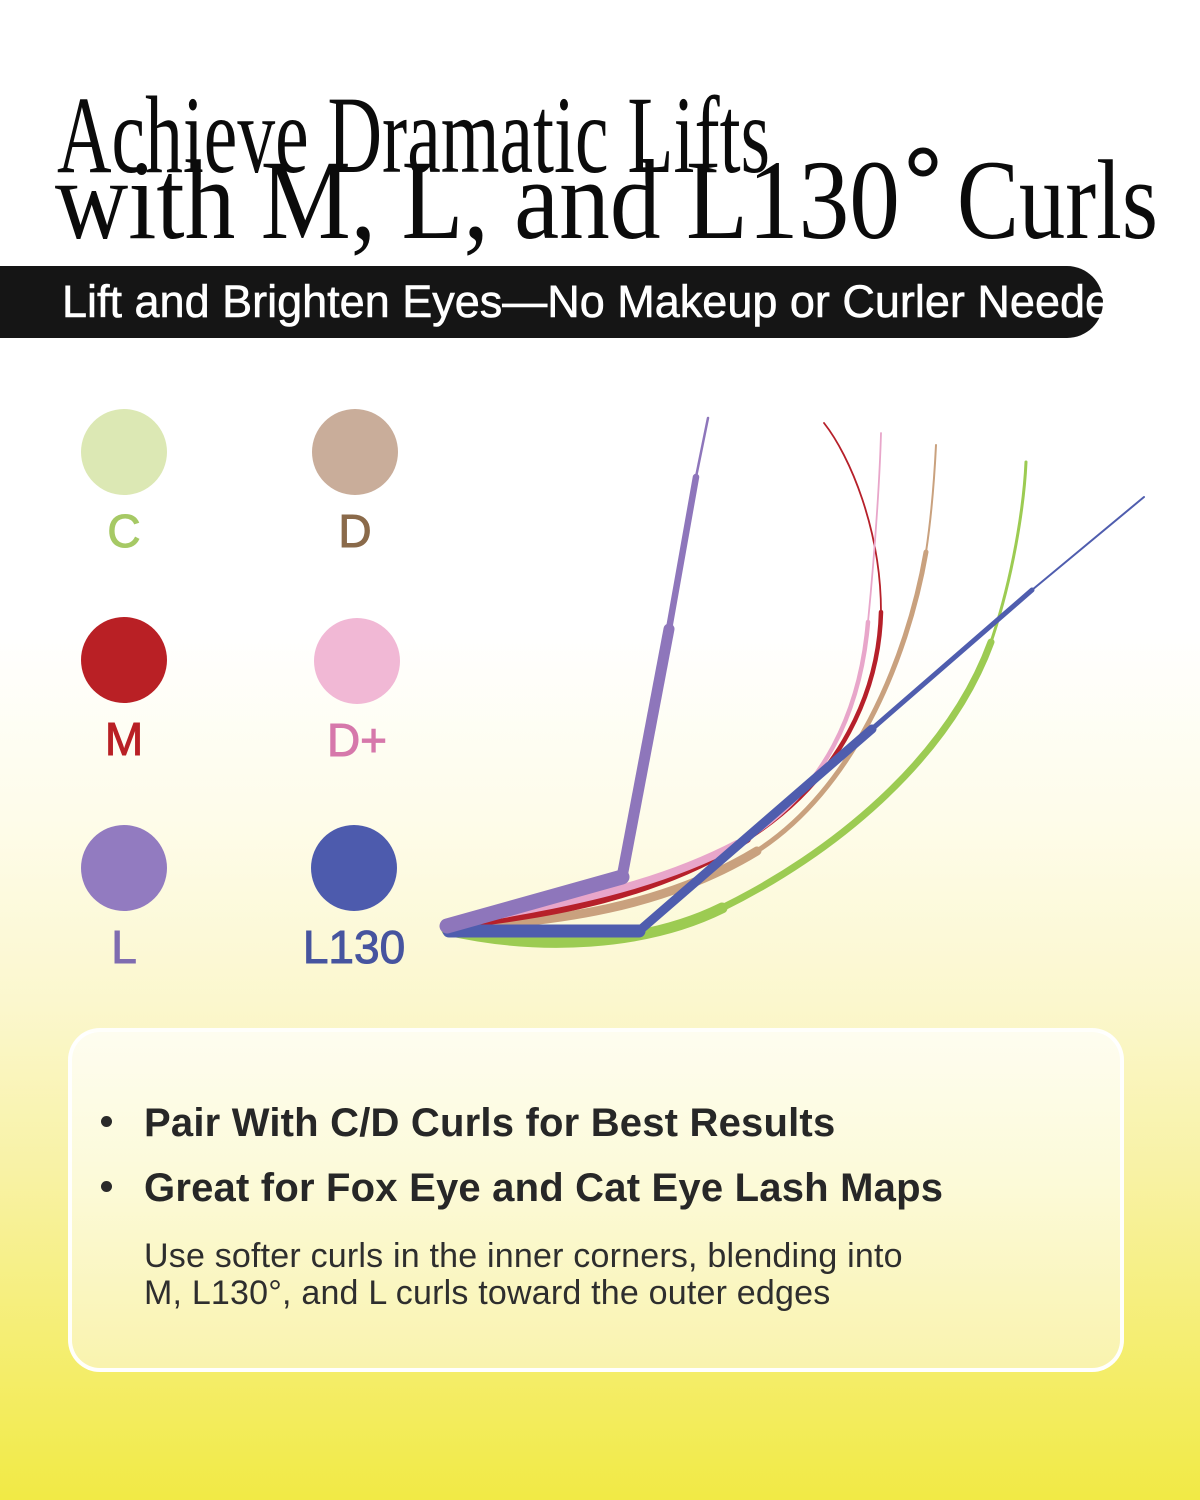 The width and height of the screenshot is (1200, 1500). What do you see at coordinates (124, 739) in the screenshot?
I see `legend-label-M: M` at bounding box center [124, 739].